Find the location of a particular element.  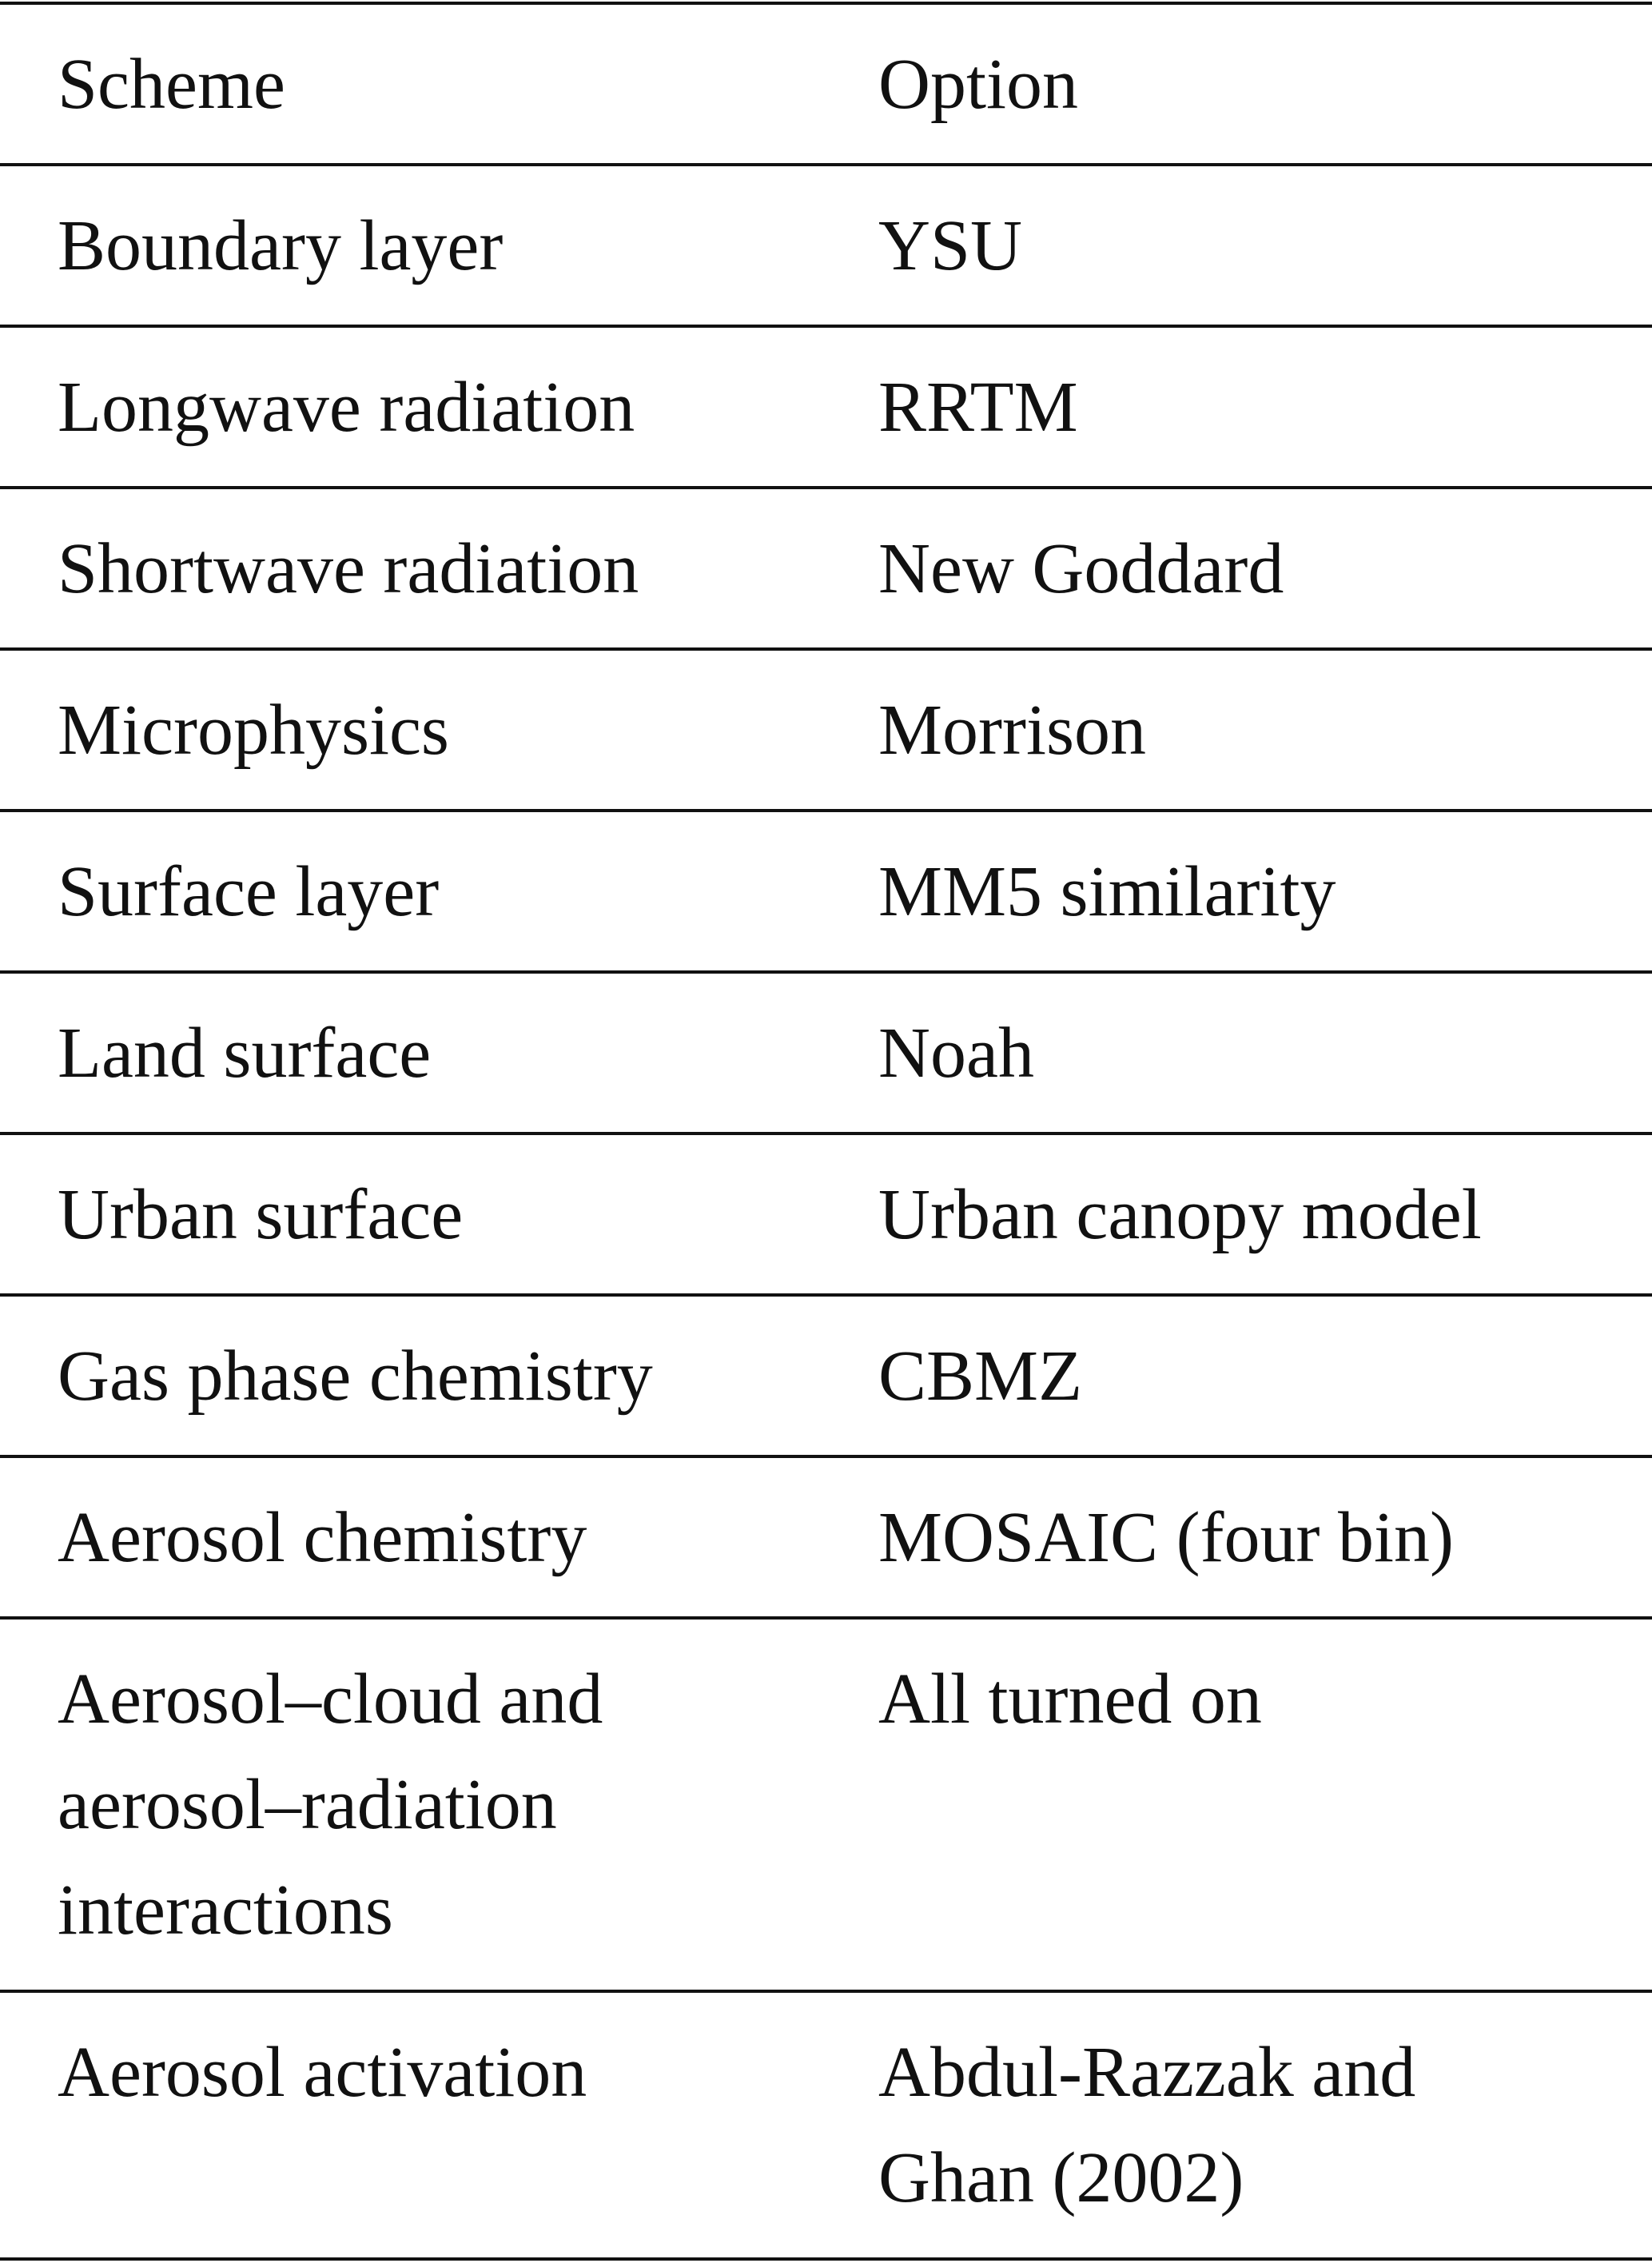

table-cell: RRTM is located at coordinates (978, 407).